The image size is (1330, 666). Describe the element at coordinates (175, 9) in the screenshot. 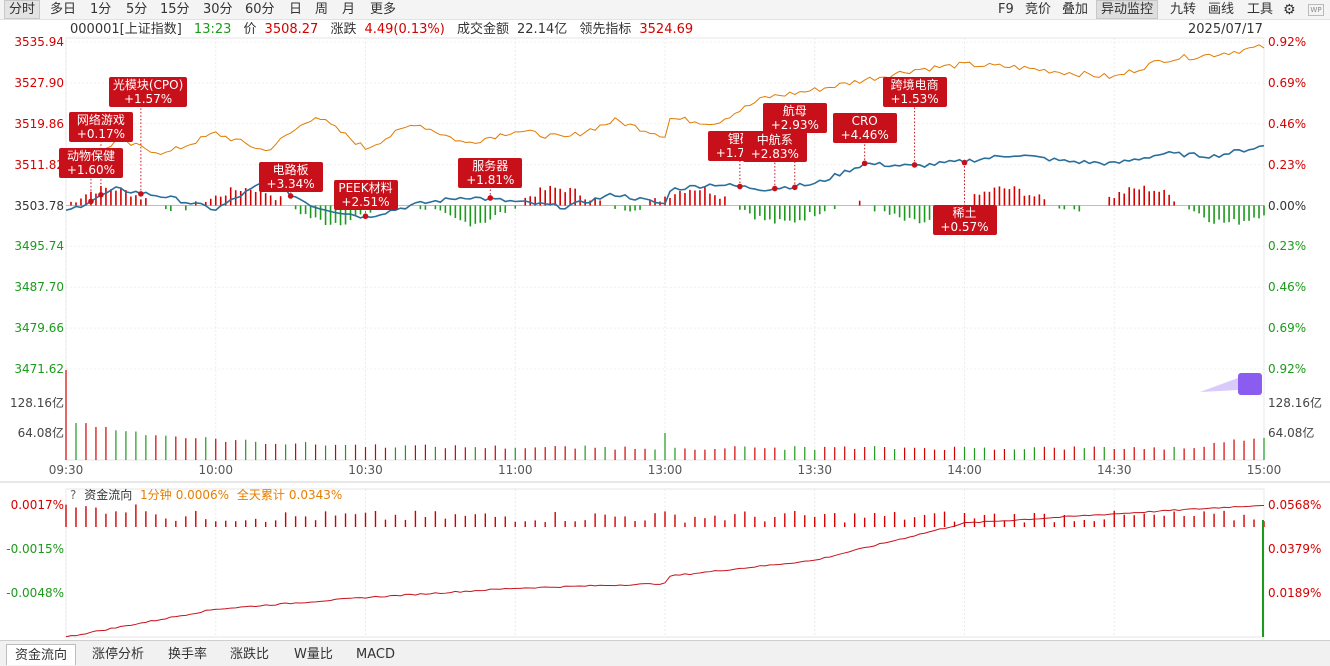

I see `period-tab-15min: 15分` at that location.